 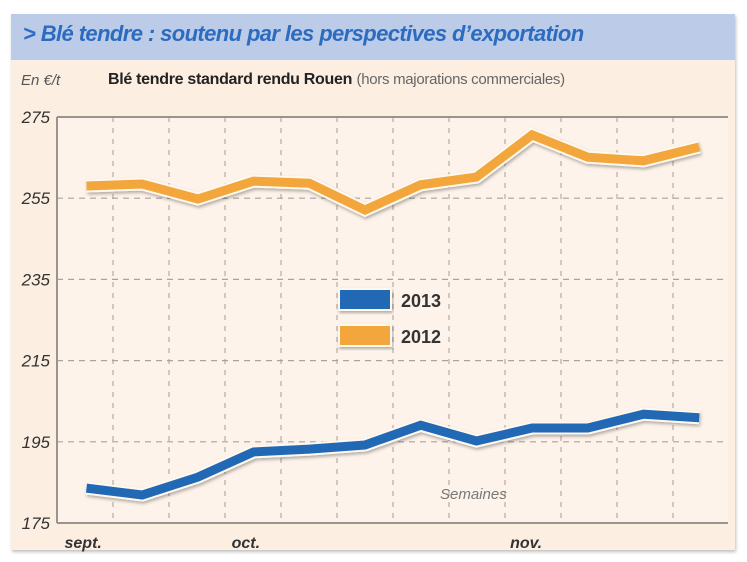 What do you see at coordinates (36, 442) in the screenshot?
I see `y-tick-label: 195` at bounding box center [36, 442].